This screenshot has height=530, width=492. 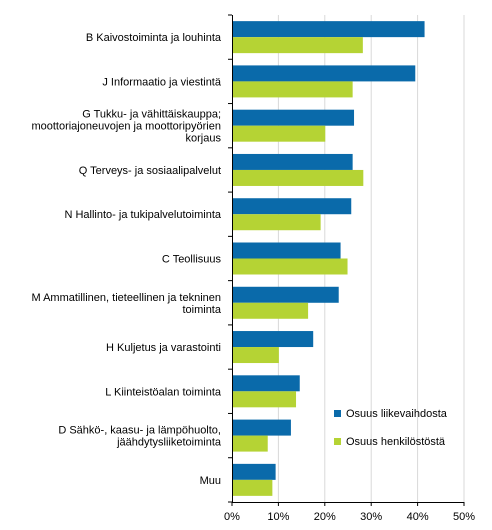 What do you see at coordinates (397, 414) in the screenshot?
I see `legend-label: Osuus liikevaihdosta` at bounding box center [397, 414].